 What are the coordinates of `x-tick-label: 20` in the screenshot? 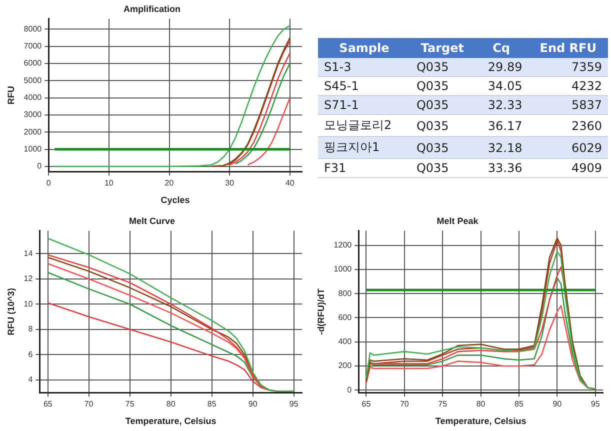 It's located at (169, 183).